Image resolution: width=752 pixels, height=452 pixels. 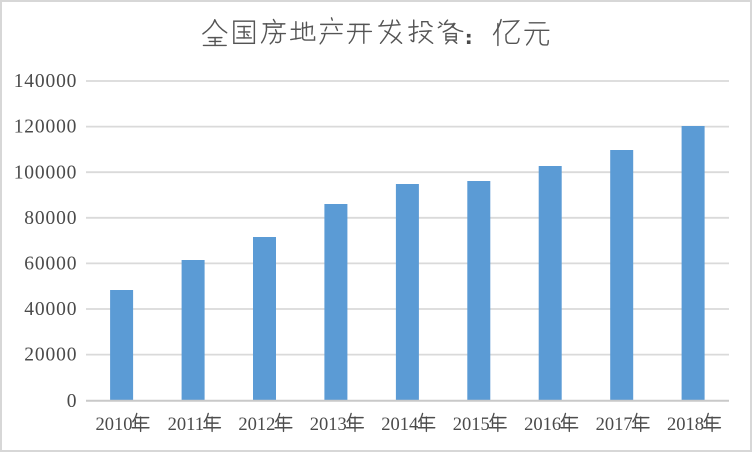 I want to click on svg-text: 2015, so click(x=471, y=425).